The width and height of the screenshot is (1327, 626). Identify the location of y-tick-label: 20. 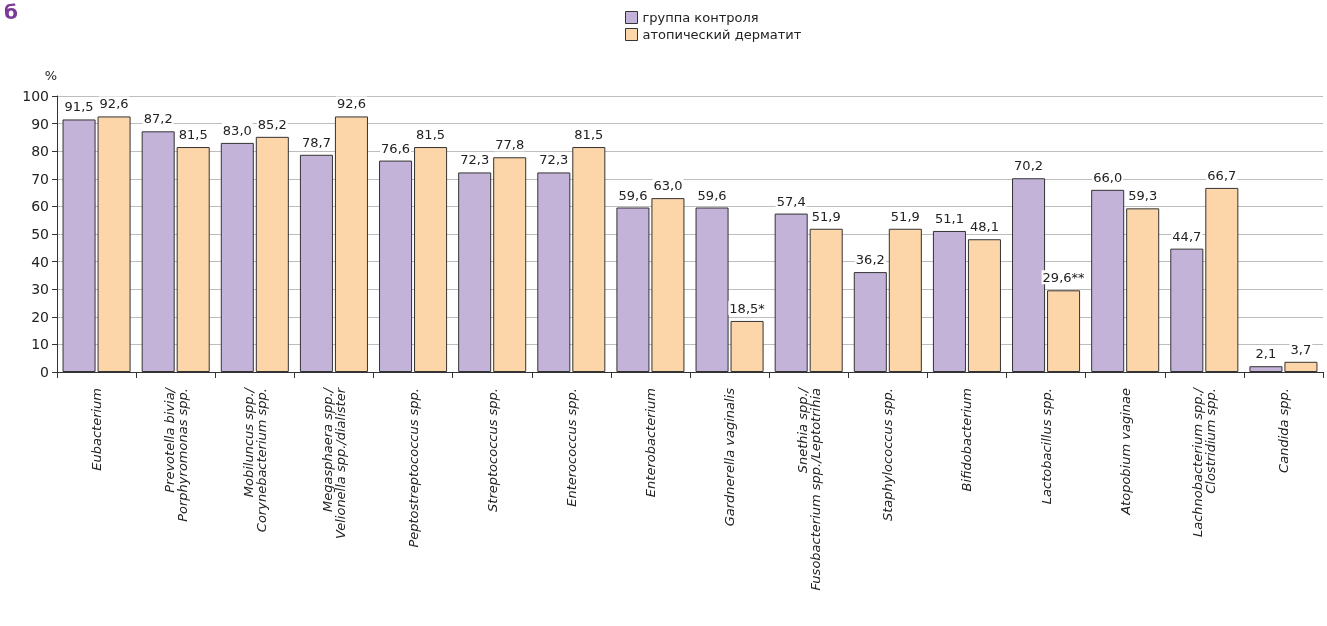
(40, 316).